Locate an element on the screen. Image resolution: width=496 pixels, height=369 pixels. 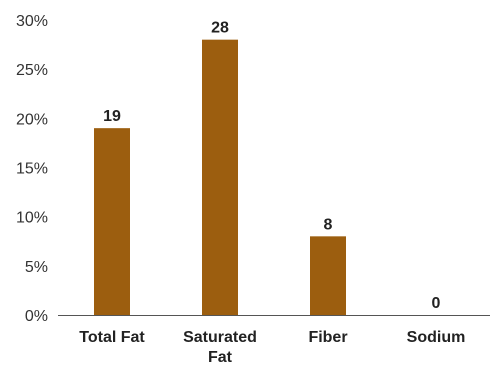
bar-value-label: 19 is located at coordinates (112, 116).